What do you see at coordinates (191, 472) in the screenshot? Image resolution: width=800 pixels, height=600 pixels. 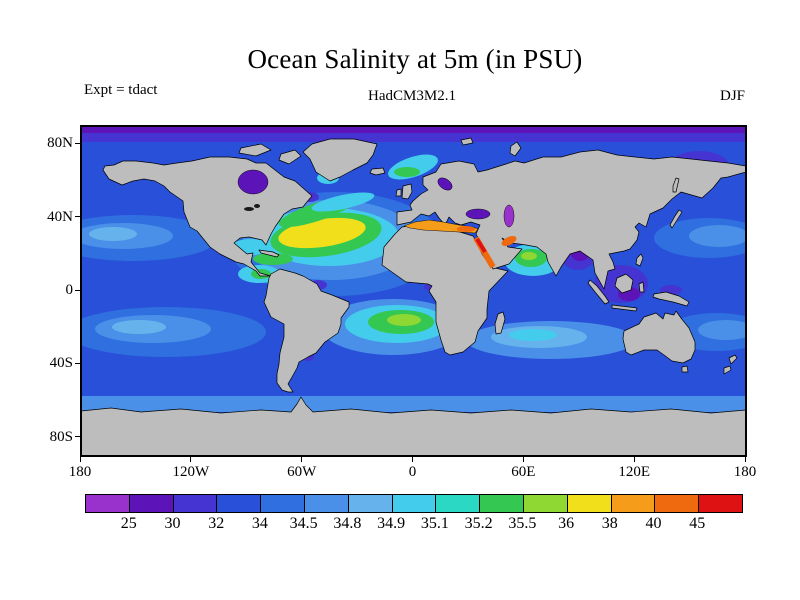 I see `lon-tick-label: 120W` at bounding box center [191, 472].